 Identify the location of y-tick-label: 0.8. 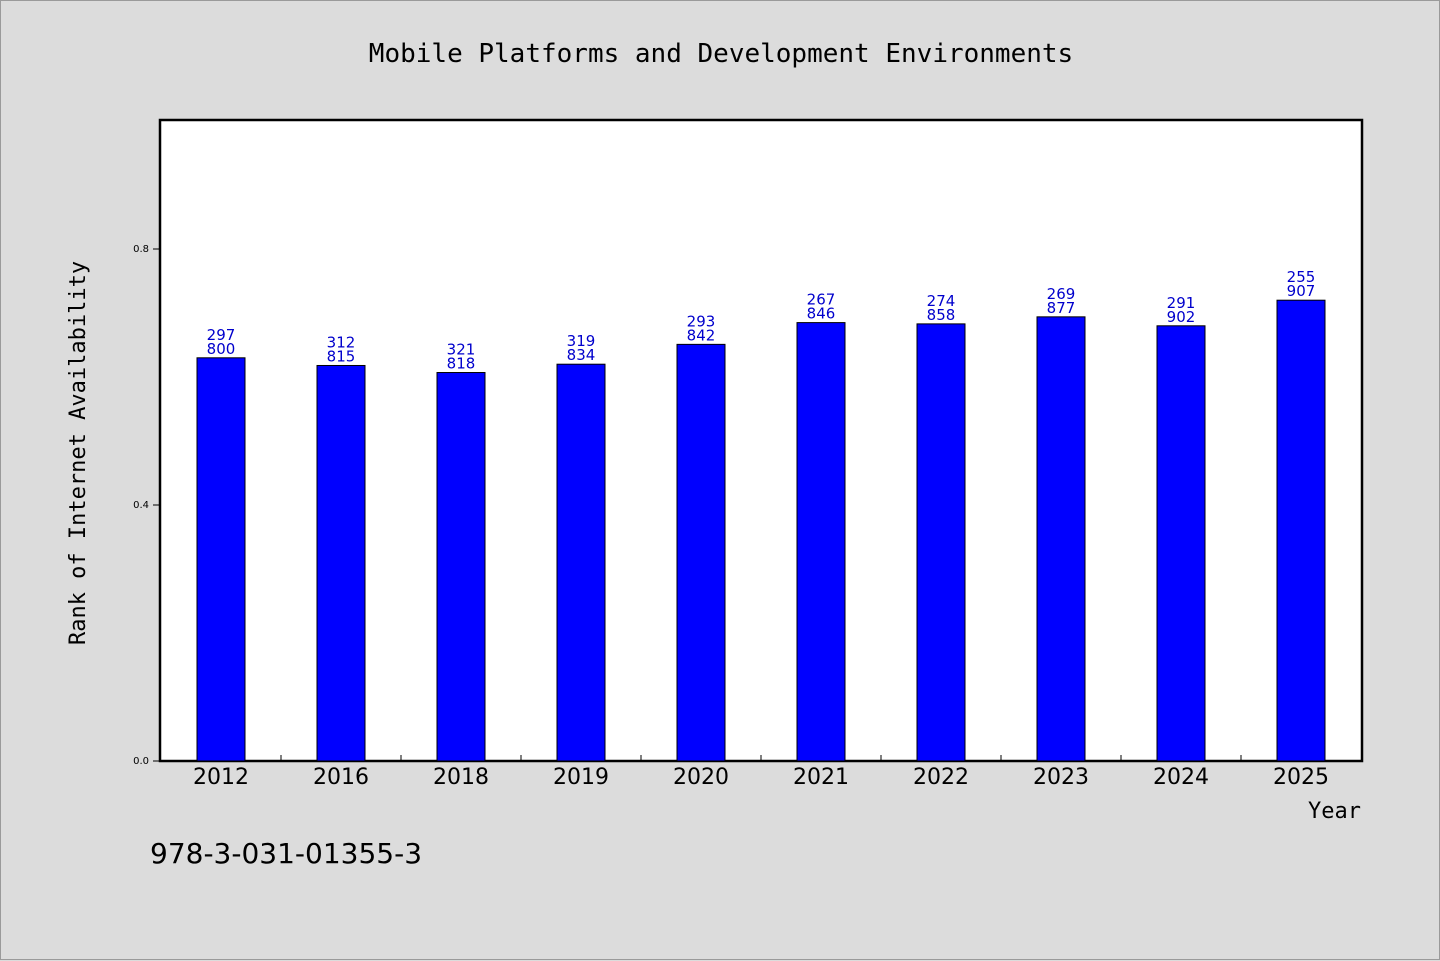
(141, 249).